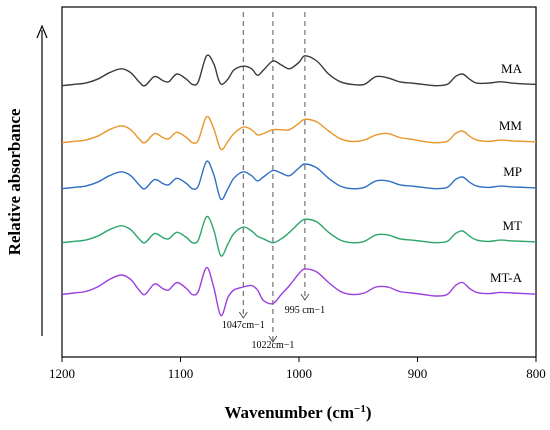 The height and width of the screenshot is (430, 550). What do you see at coordinates (273, 345) in the screenshot?
I see `annotation-label-1022: 1022cm−1` at bounding box center [273, 345].